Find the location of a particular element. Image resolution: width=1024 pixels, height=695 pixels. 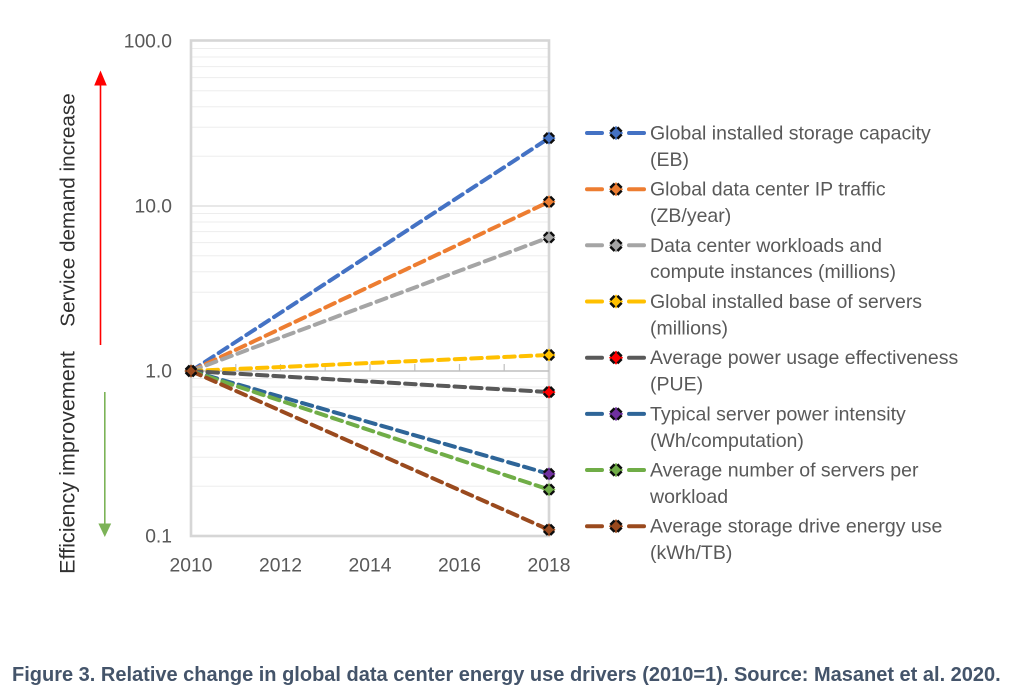

svg-text:Average storage drive energy u: Average storage drive energy use is located at coordinates (796, 527).